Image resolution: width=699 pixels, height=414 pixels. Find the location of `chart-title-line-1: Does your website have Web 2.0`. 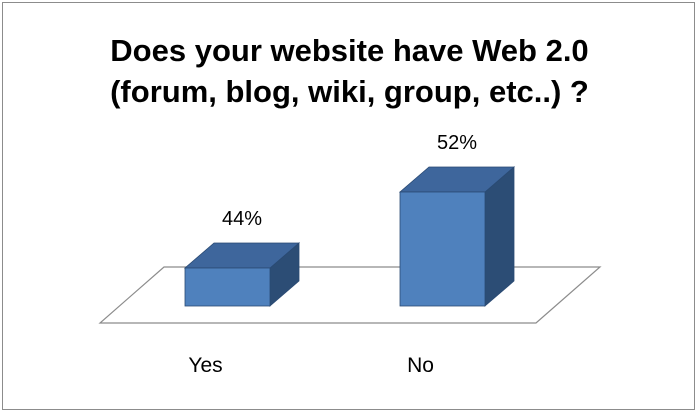

chart-title-line-1: Does your website have Web 2.0 is located at coordinates (349, 50).